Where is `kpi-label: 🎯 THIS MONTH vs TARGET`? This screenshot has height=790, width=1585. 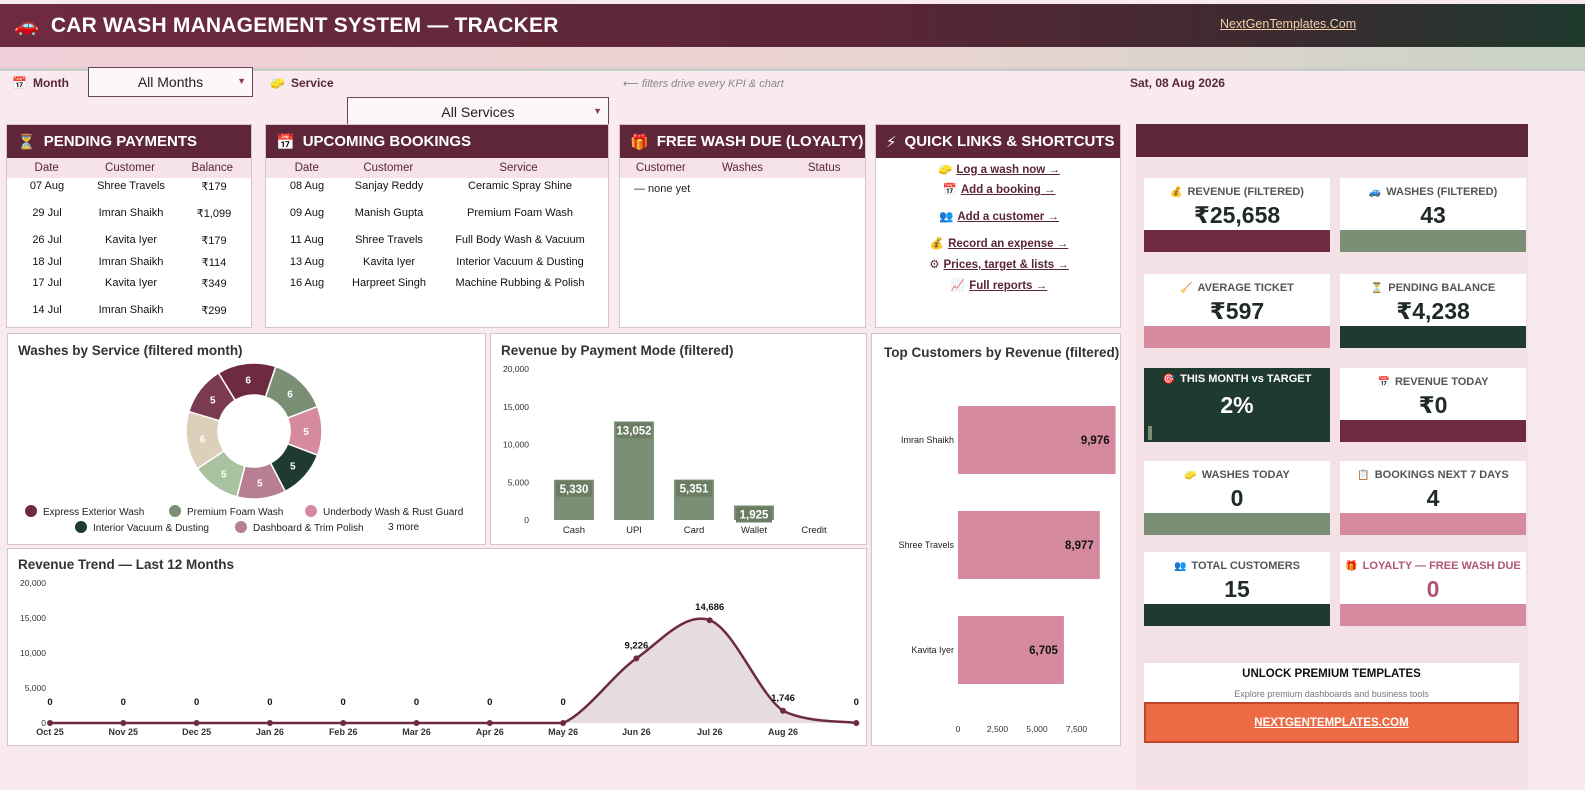
kpi-label: 🎯 THIS MONTH vs TARGET is located at coordinates (1237, 379).